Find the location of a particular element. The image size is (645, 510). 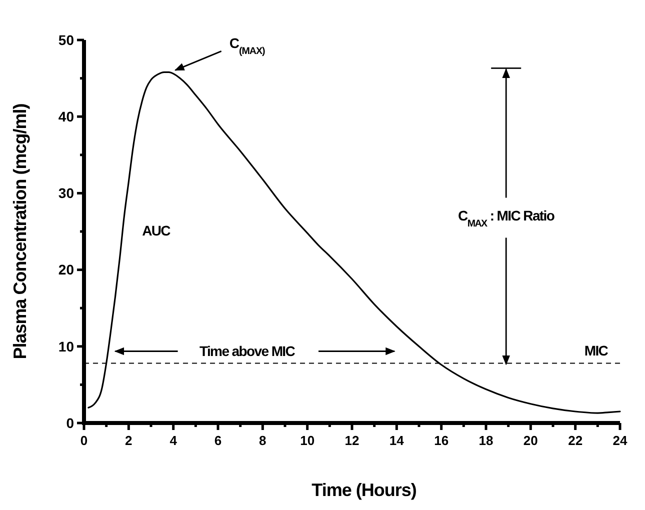

x-tick-label: 20 is located at coordinates (530, 440).